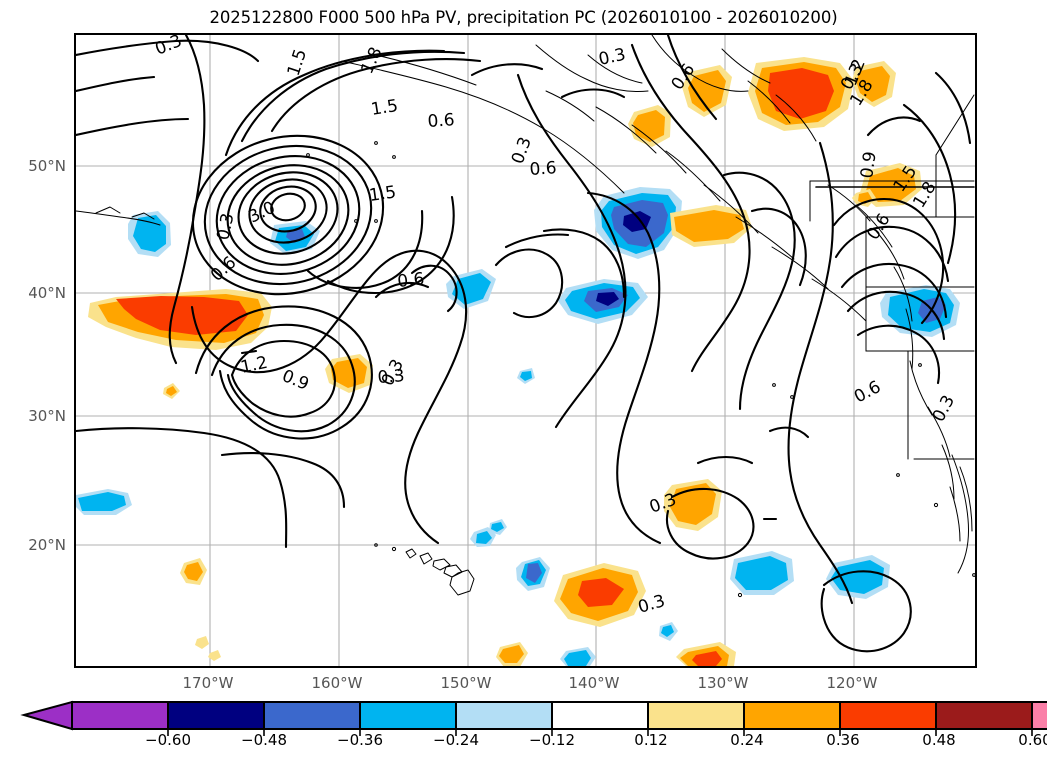 The image size is (1047, 769). I want to click on colorbar-tick-label: 0.48, so click(939, 740).